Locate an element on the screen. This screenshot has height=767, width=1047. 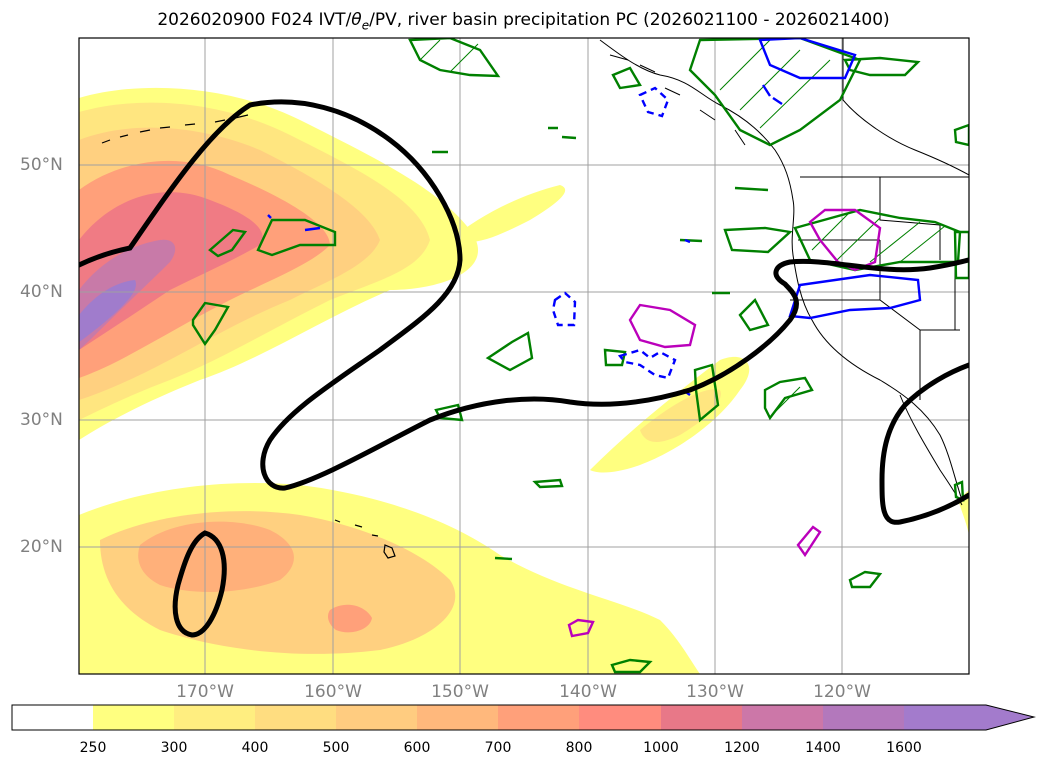
lon-label-150w: 150°W is located at coordinates (460, 692).